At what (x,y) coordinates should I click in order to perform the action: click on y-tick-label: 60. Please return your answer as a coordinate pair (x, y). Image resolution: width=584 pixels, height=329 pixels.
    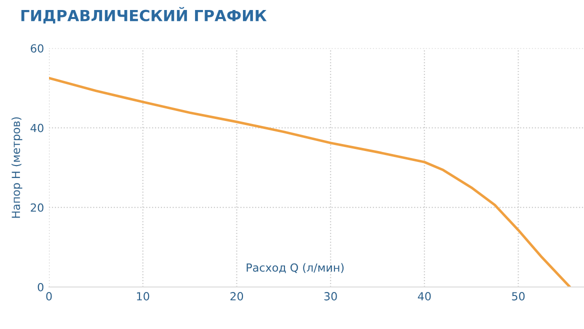
    Looking at the image, I should click on (37, 48).